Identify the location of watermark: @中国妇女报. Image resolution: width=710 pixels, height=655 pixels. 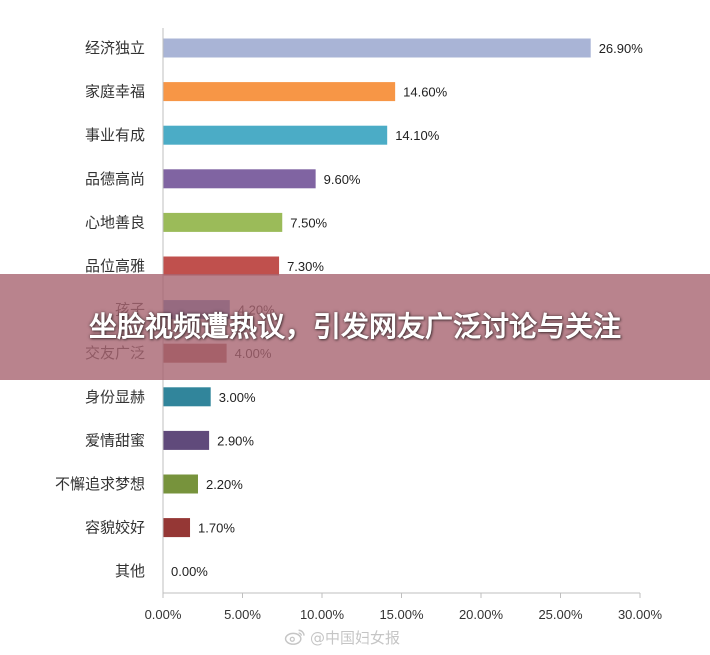
(342, 637).